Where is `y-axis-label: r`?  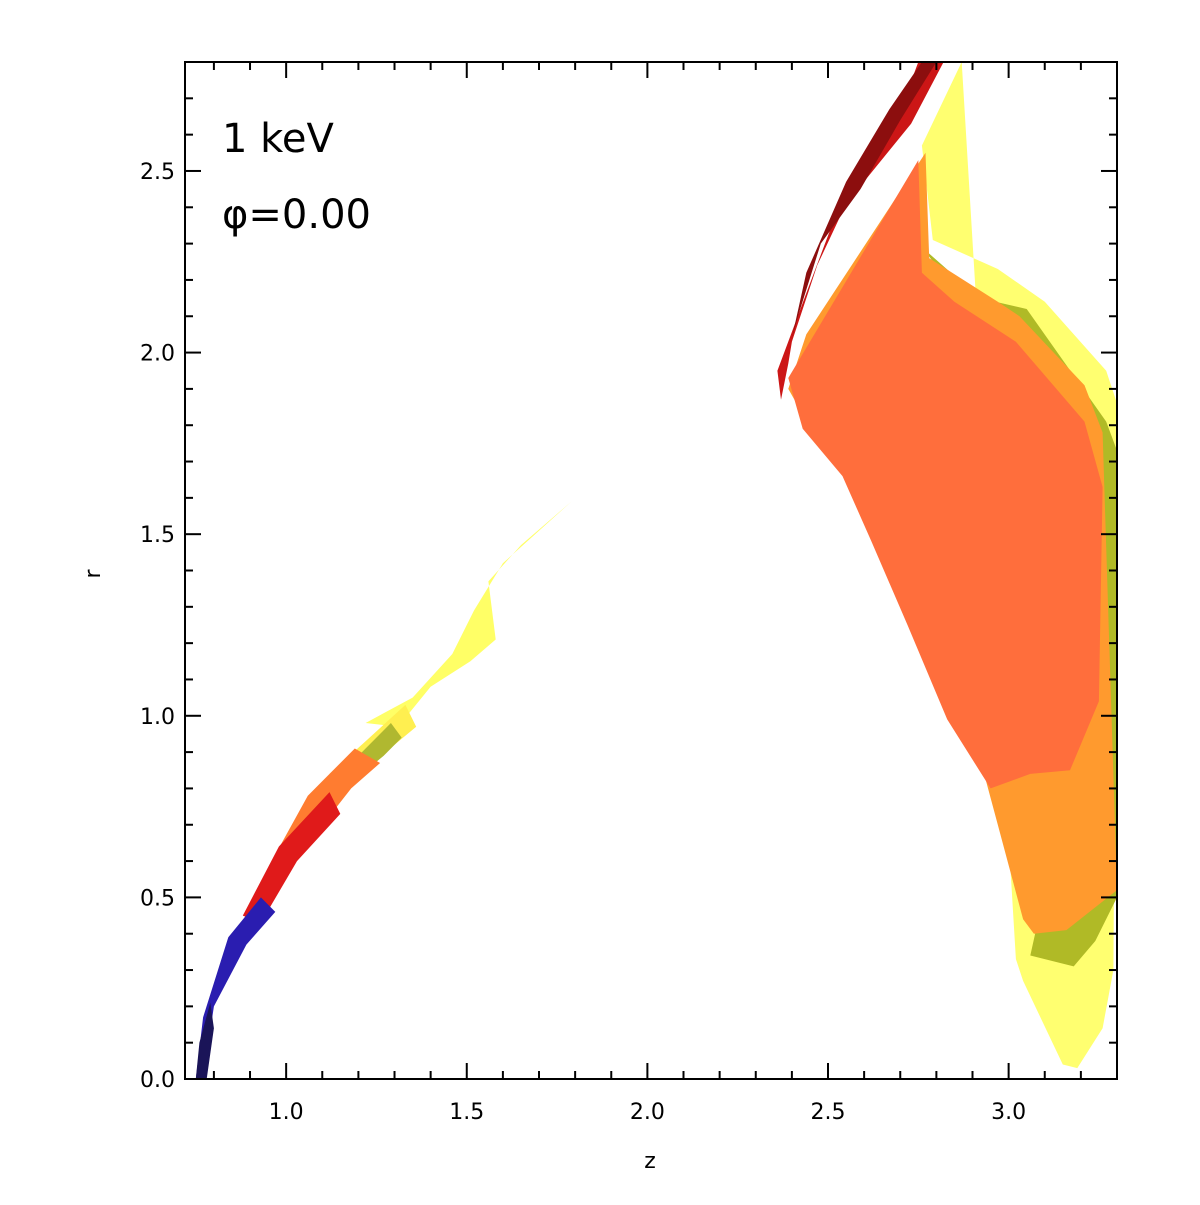 y-axis-label: r is located at coordinates (93, 574).